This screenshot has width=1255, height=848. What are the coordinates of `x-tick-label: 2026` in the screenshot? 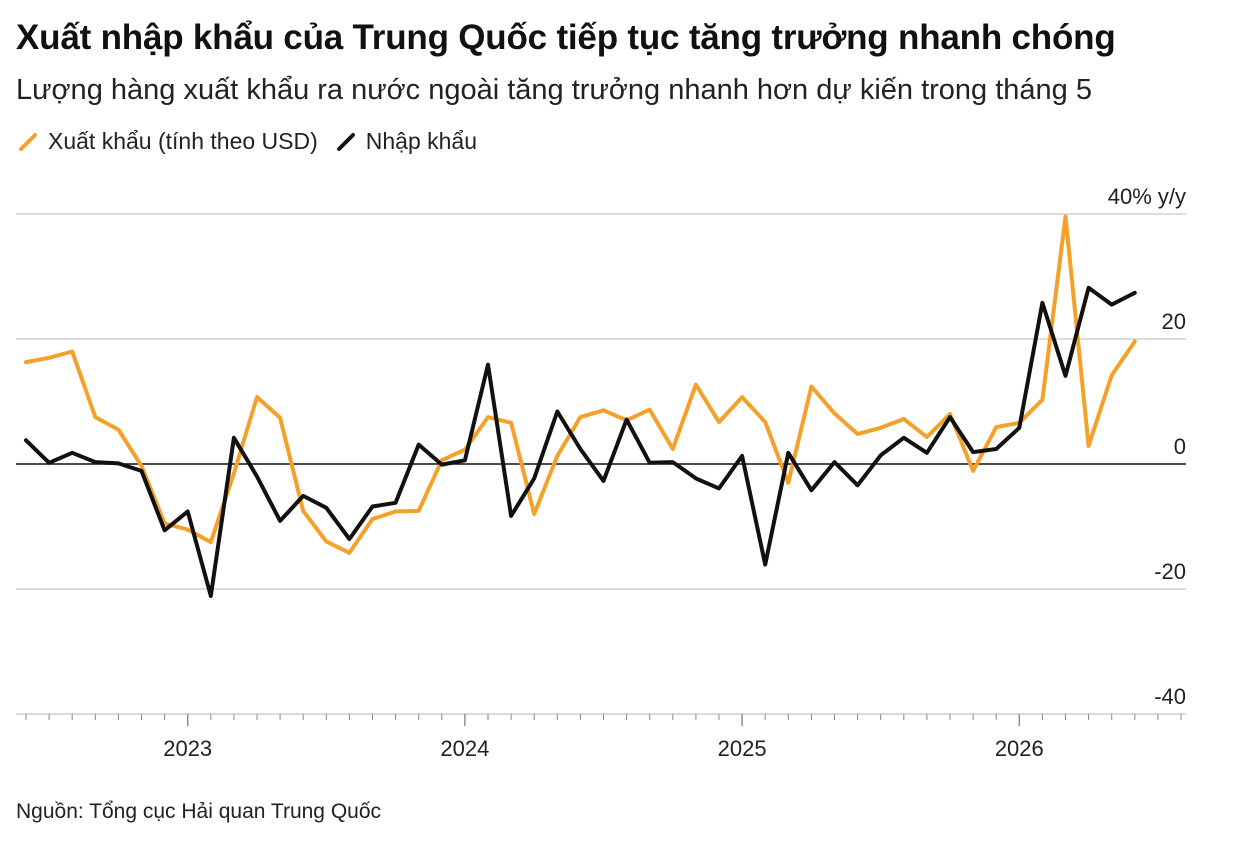 It's located at (1019, 748).